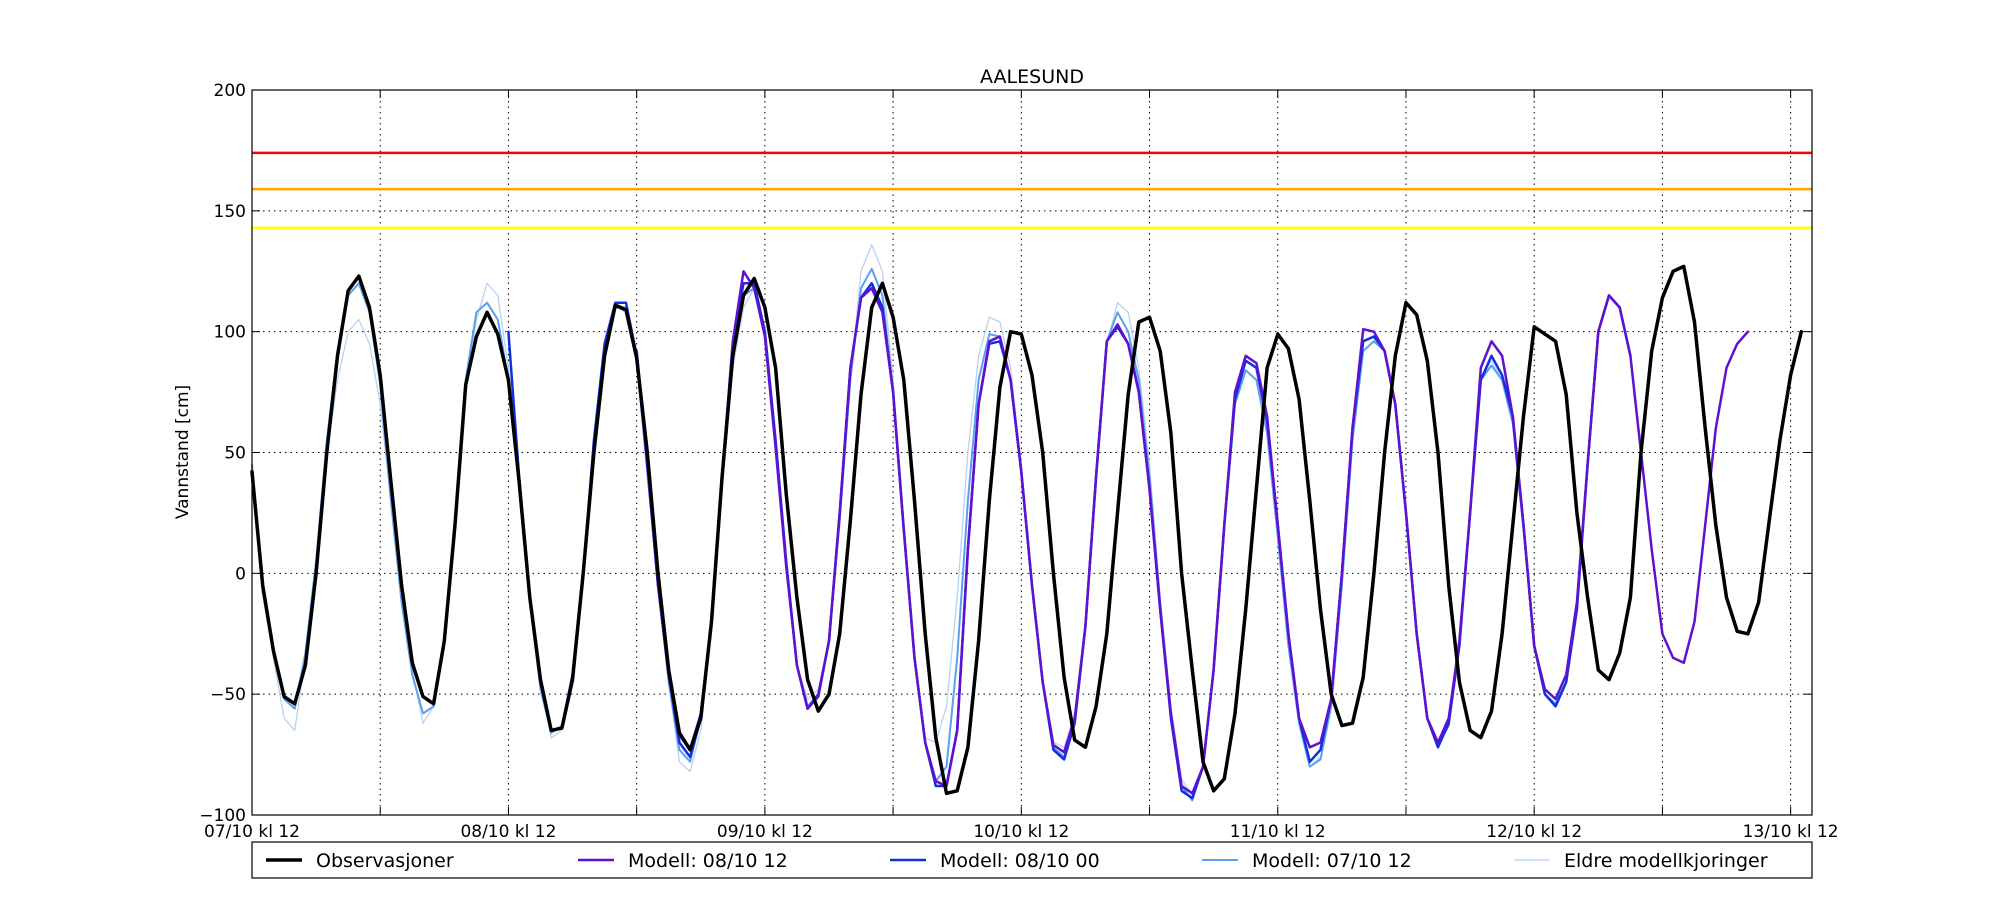 This screenshot has height=900, width=2000. I want to click on legend-label: Observasjoner, so click(385, 861).